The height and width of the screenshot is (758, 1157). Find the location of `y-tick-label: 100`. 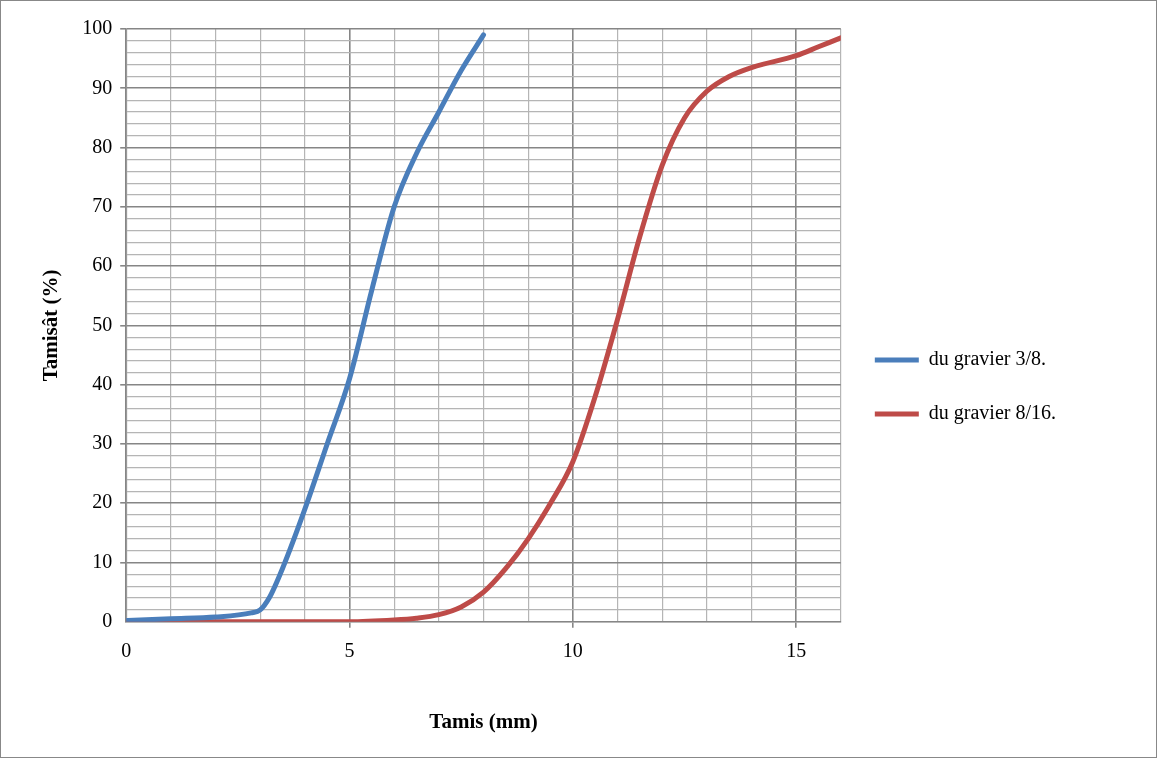

y-tick-label: 100 is located at coordinates (97, 27).